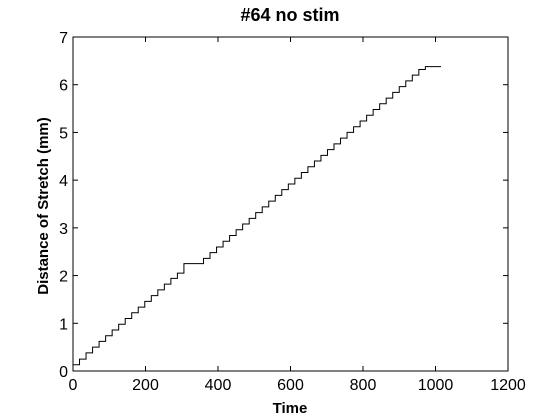  What do you see at coordinates (63, 324) in the screenshot?
I see `y-tick-label: 1` at bounding box center [63, 324].